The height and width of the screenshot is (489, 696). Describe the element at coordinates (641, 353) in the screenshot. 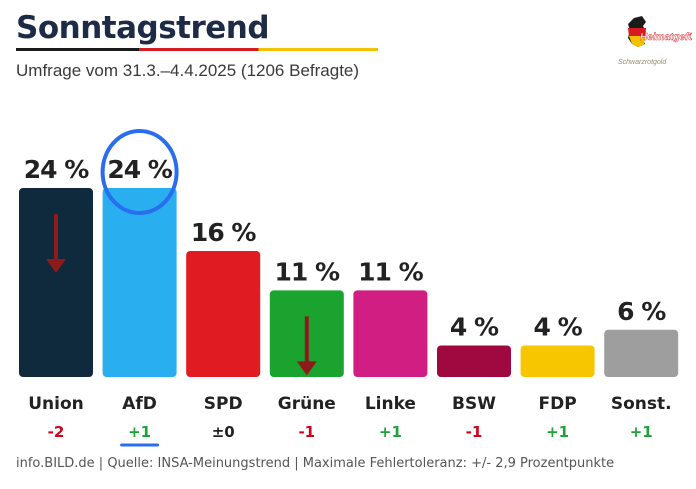

I see `bar-sonst` at that location.